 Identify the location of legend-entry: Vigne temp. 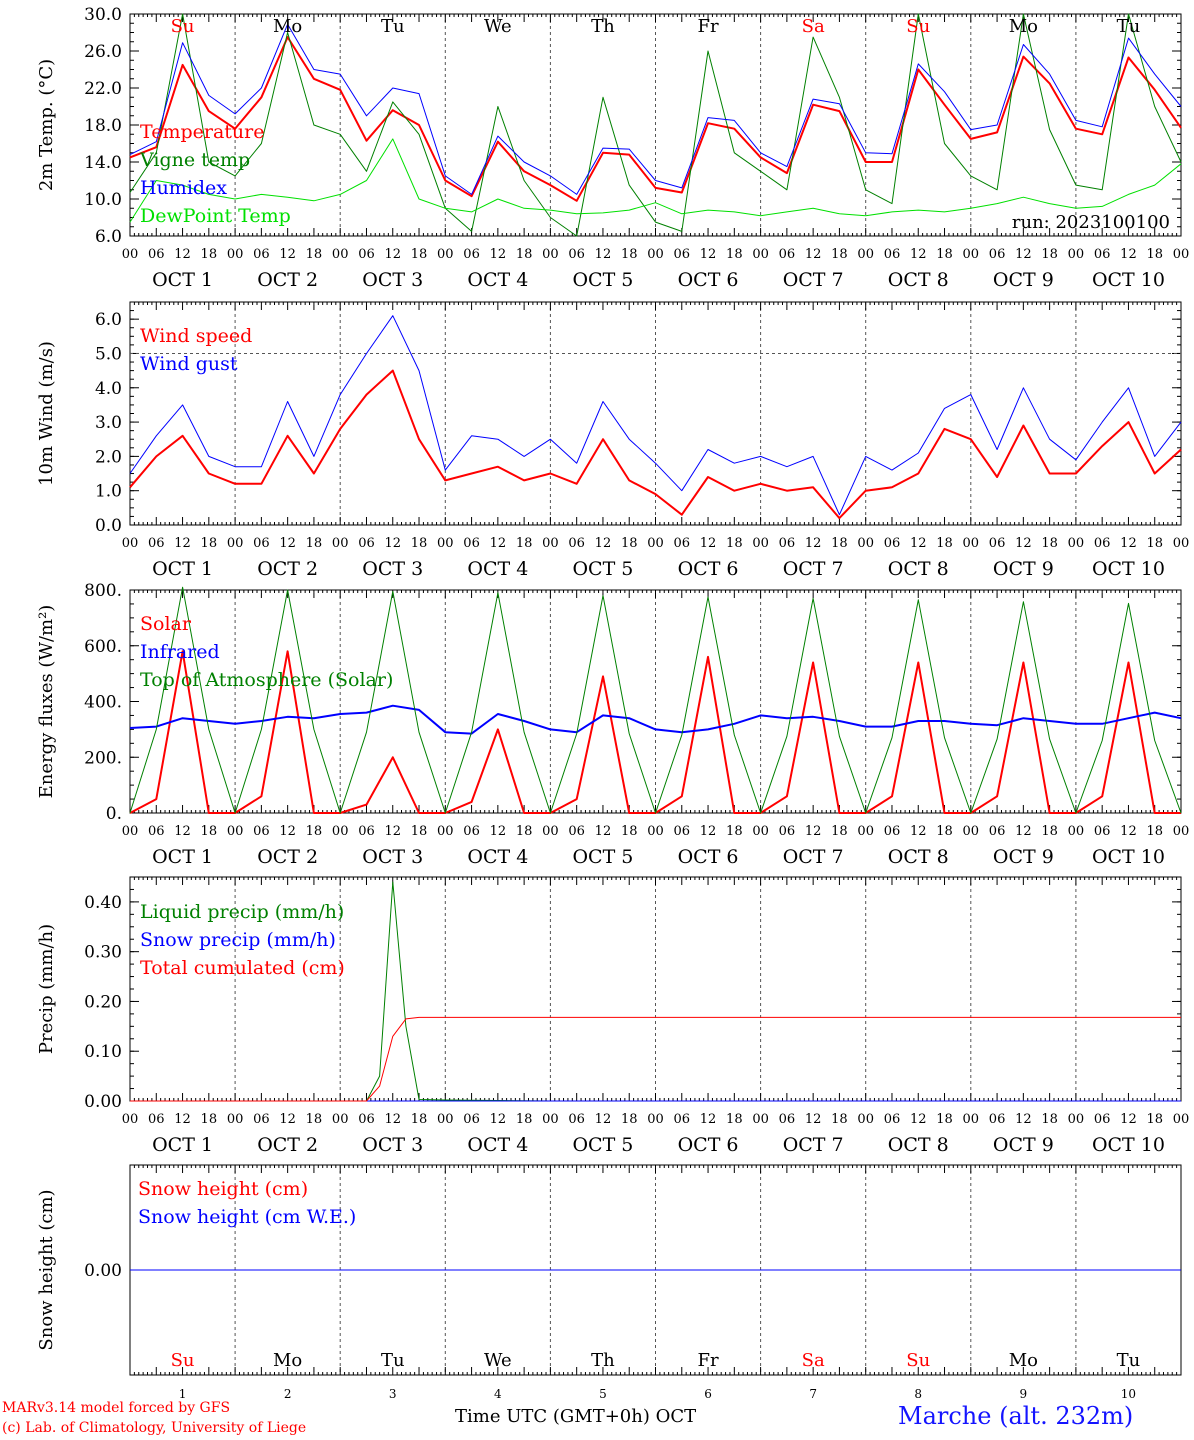
(194, 160).